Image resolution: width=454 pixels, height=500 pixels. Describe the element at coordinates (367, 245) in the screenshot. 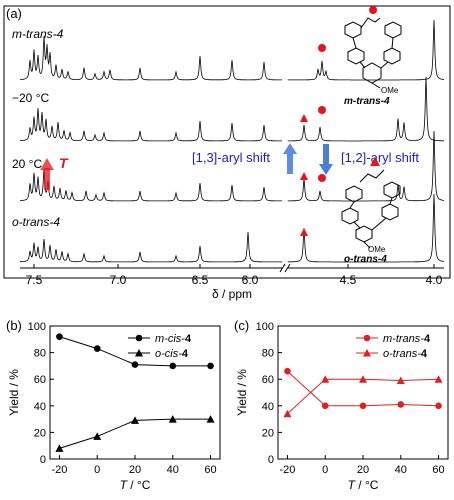

I see `bond-b-ome` at that location.